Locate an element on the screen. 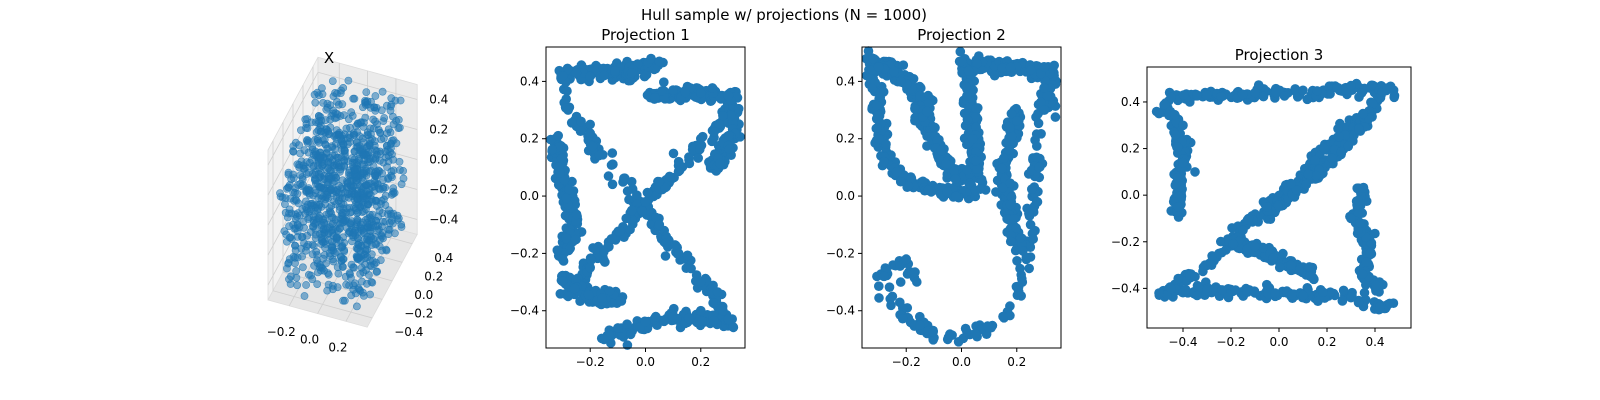 The height and width of the screenshot is (400, 1600). z-tick-label: −0.4 is located at coordinates (443, 220).